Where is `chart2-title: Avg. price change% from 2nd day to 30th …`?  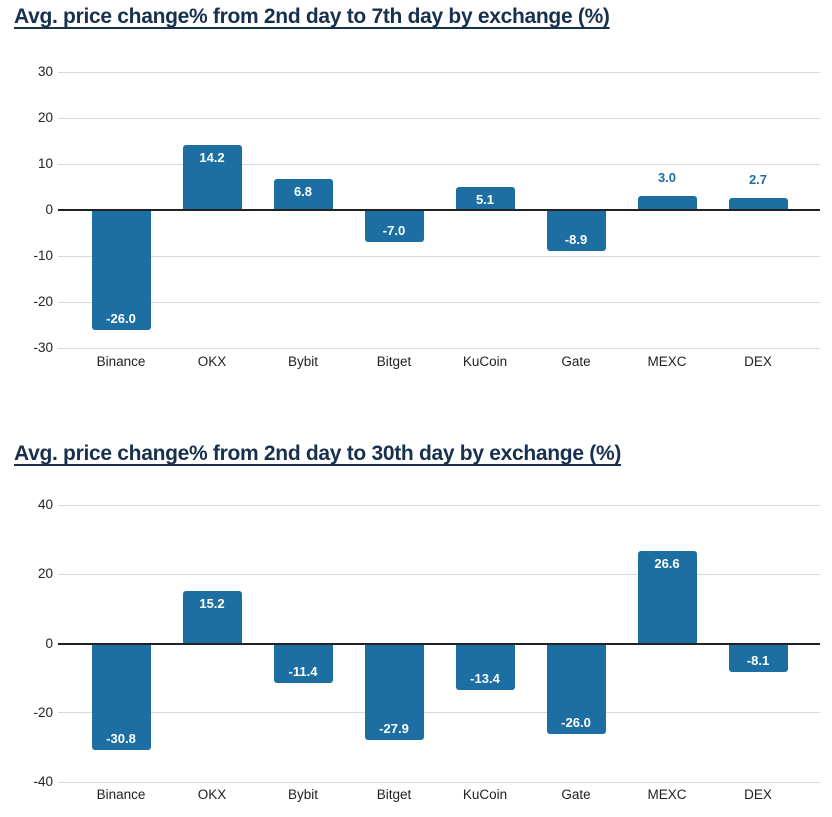
chart2-title: Avg. price change% from 2nd day to 30th … is located at coordinates (318, 453).